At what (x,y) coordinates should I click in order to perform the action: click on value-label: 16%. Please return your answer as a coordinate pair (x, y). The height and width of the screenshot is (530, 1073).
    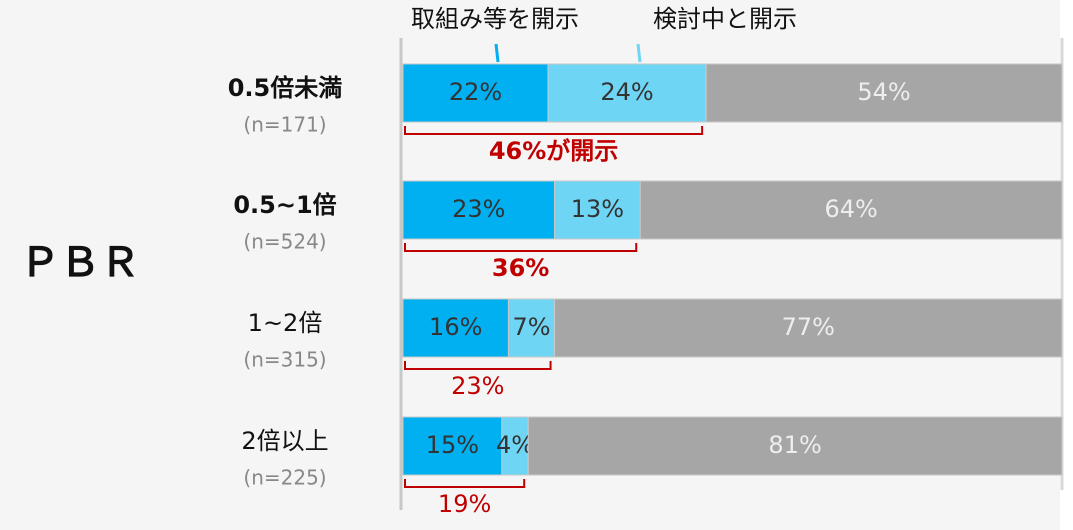
    Looking at the image, I should click on (455, 327).